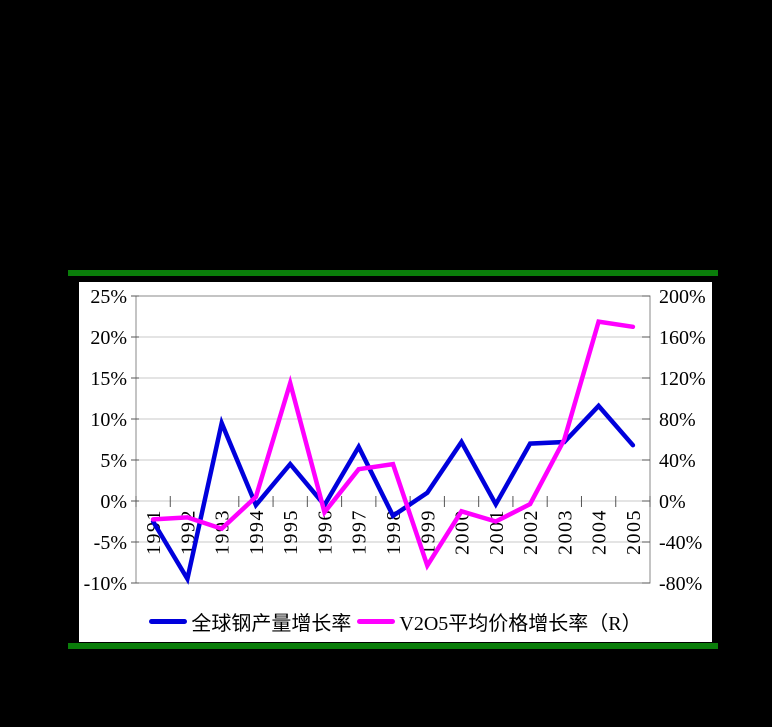 Image resolution: width=772 pixels, height=727 pixels. I want to click on bottom-divider-line, so click(393, 646).